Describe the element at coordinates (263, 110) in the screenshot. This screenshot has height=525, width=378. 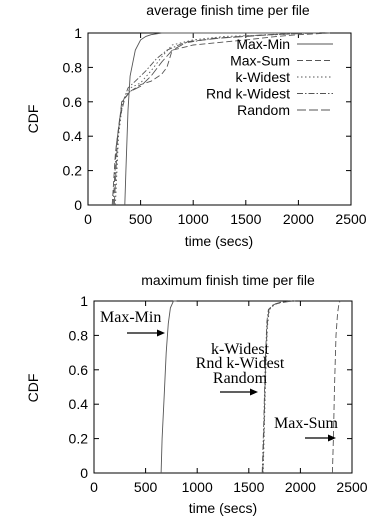
I see `legend-label: Random` at that location.